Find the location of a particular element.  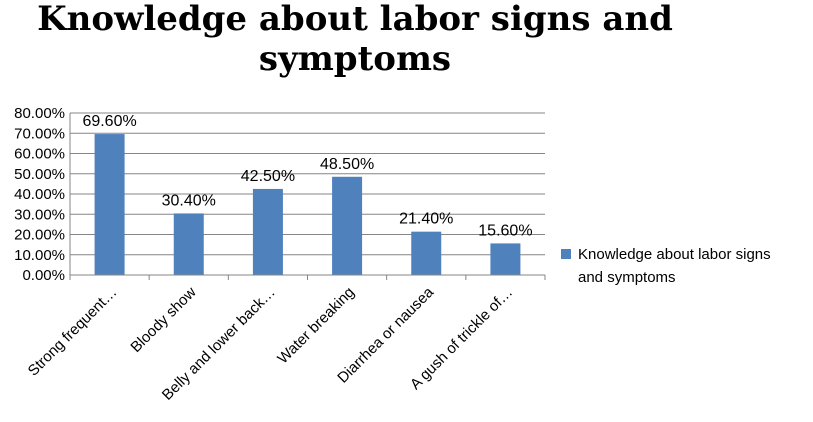

data-label: 30.40% is located at coordinates (189, 200).